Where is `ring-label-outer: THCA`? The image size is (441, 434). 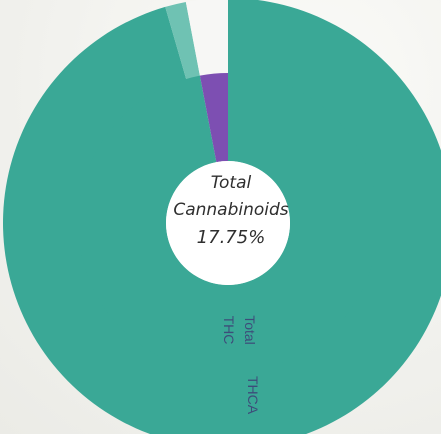 ring-label-outer: THCA is located at coordinates (253, 395).